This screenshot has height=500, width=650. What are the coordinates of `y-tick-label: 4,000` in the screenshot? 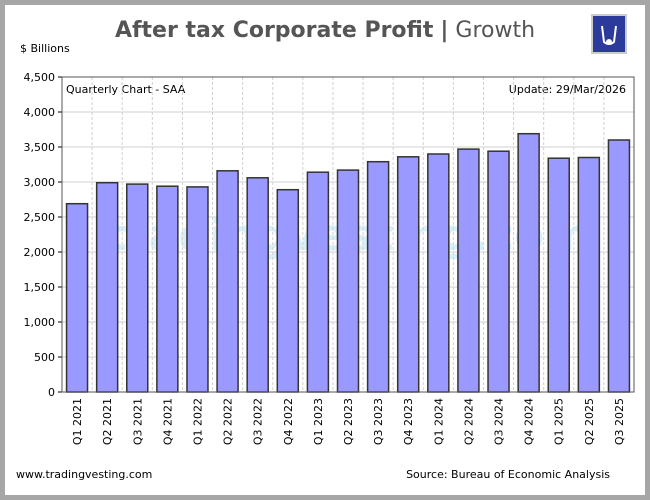 It's located at (40, 112).